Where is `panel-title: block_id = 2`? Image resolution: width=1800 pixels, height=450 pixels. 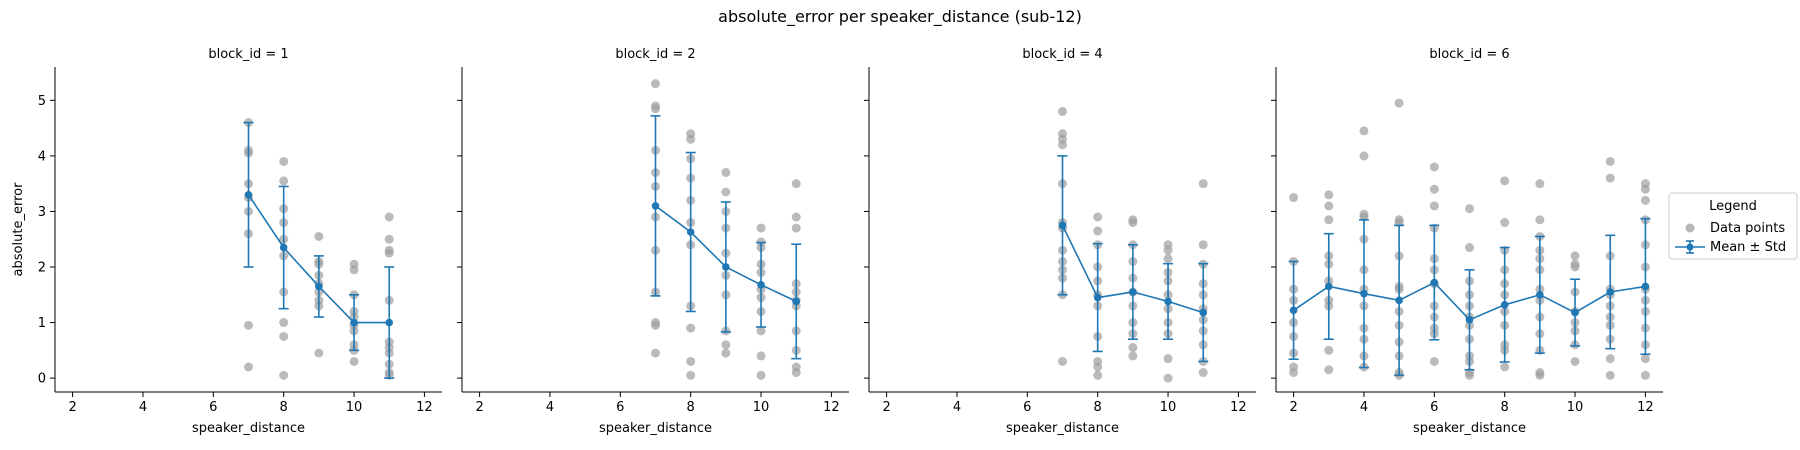
panel-title: block_id = 2 is located at coordinates (655, 54).